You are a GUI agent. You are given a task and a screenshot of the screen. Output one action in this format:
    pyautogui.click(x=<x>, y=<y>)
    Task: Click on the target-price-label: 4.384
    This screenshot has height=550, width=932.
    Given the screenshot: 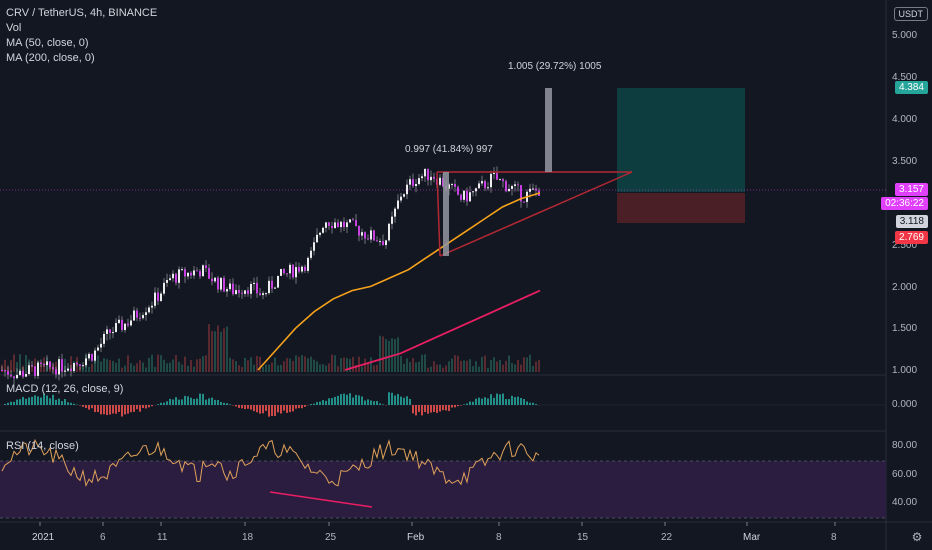 What is the action you would take?
    pyautogui.click(x=911, y=87)
    